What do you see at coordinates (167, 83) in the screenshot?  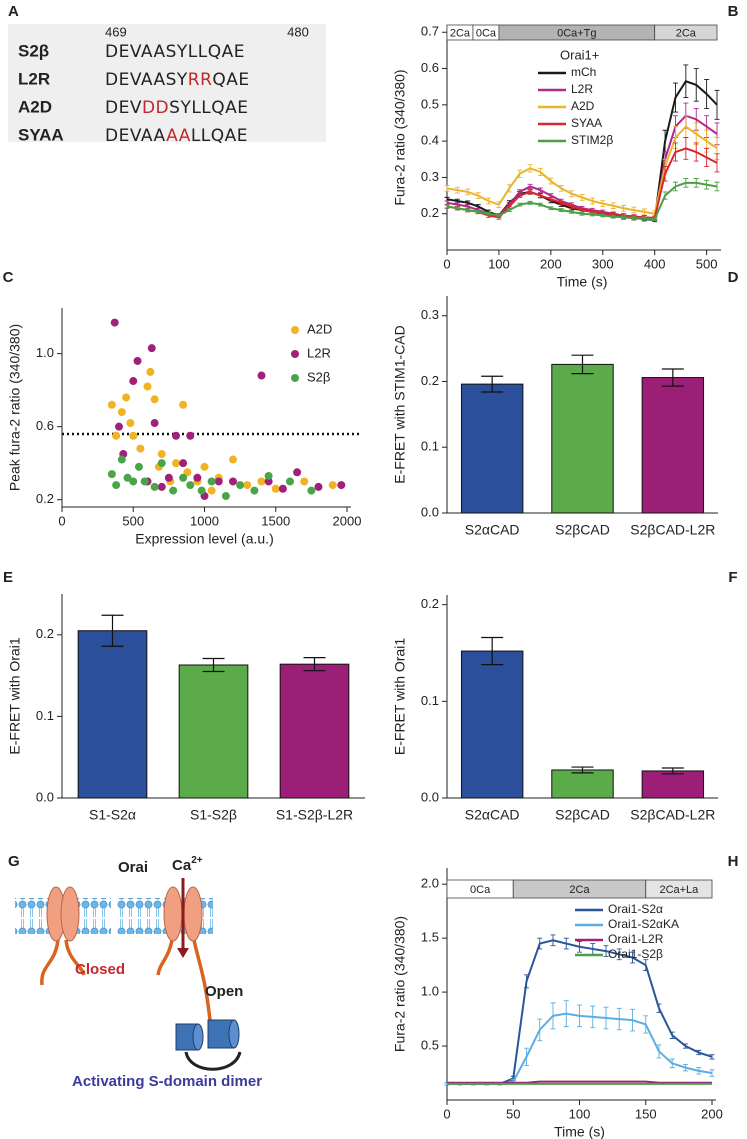 I see `sequence-box` at bounding box center [167, 83].